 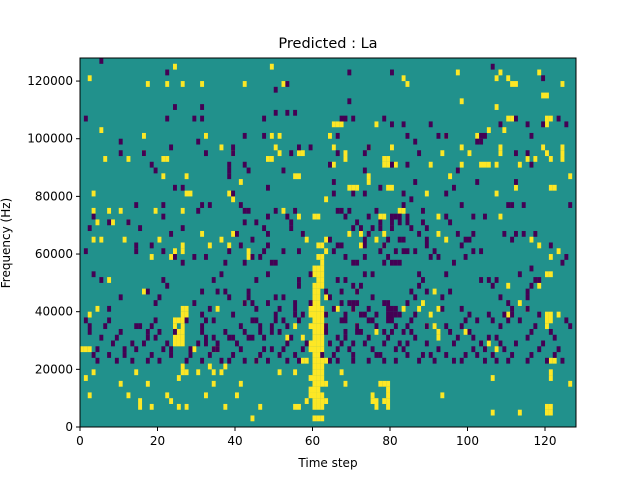 What do you see at coordinates (54, 254) in the screenshot?
I see `y-tick-label: 60000` at bounding box center [54, 254].